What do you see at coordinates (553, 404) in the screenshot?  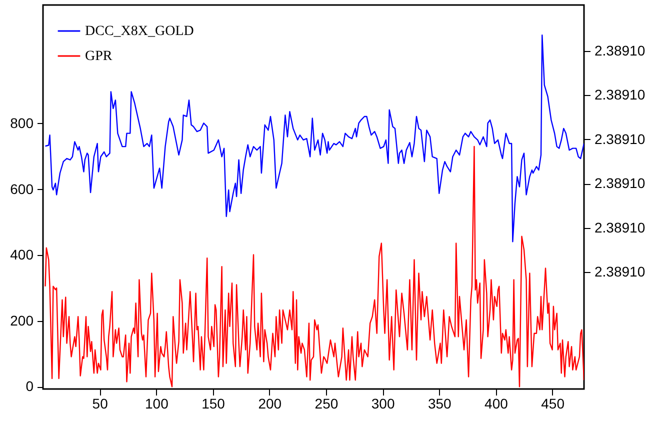 I see `x-tick-label: 450` at bounding box center [553, 404].